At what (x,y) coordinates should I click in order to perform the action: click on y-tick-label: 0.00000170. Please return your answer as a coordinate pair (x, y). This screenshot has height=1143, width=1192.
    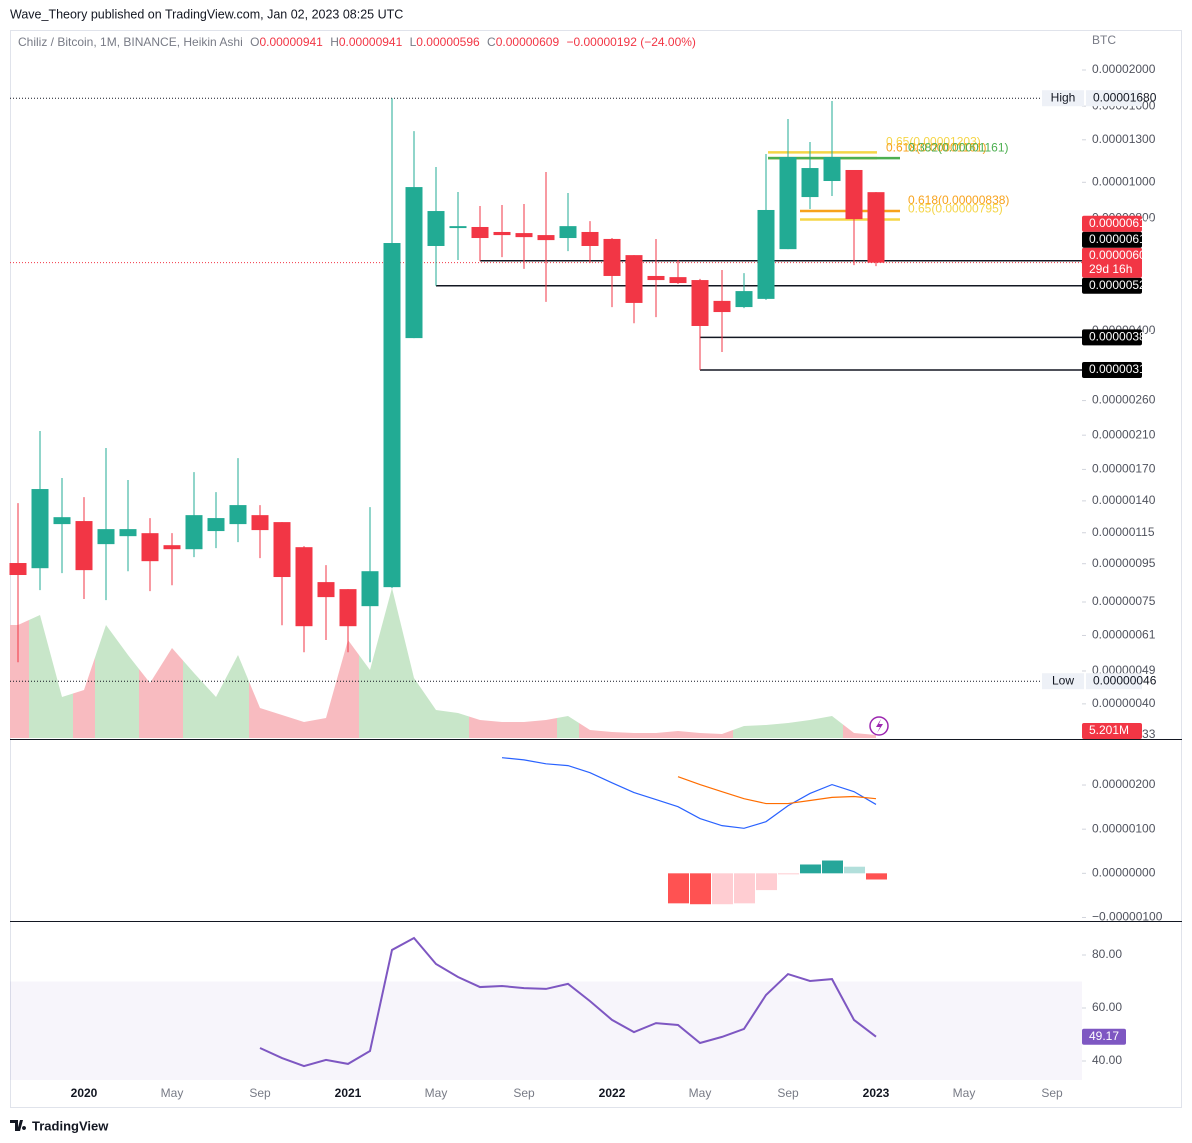
    Looking at the image, I should click on (1124, 469).